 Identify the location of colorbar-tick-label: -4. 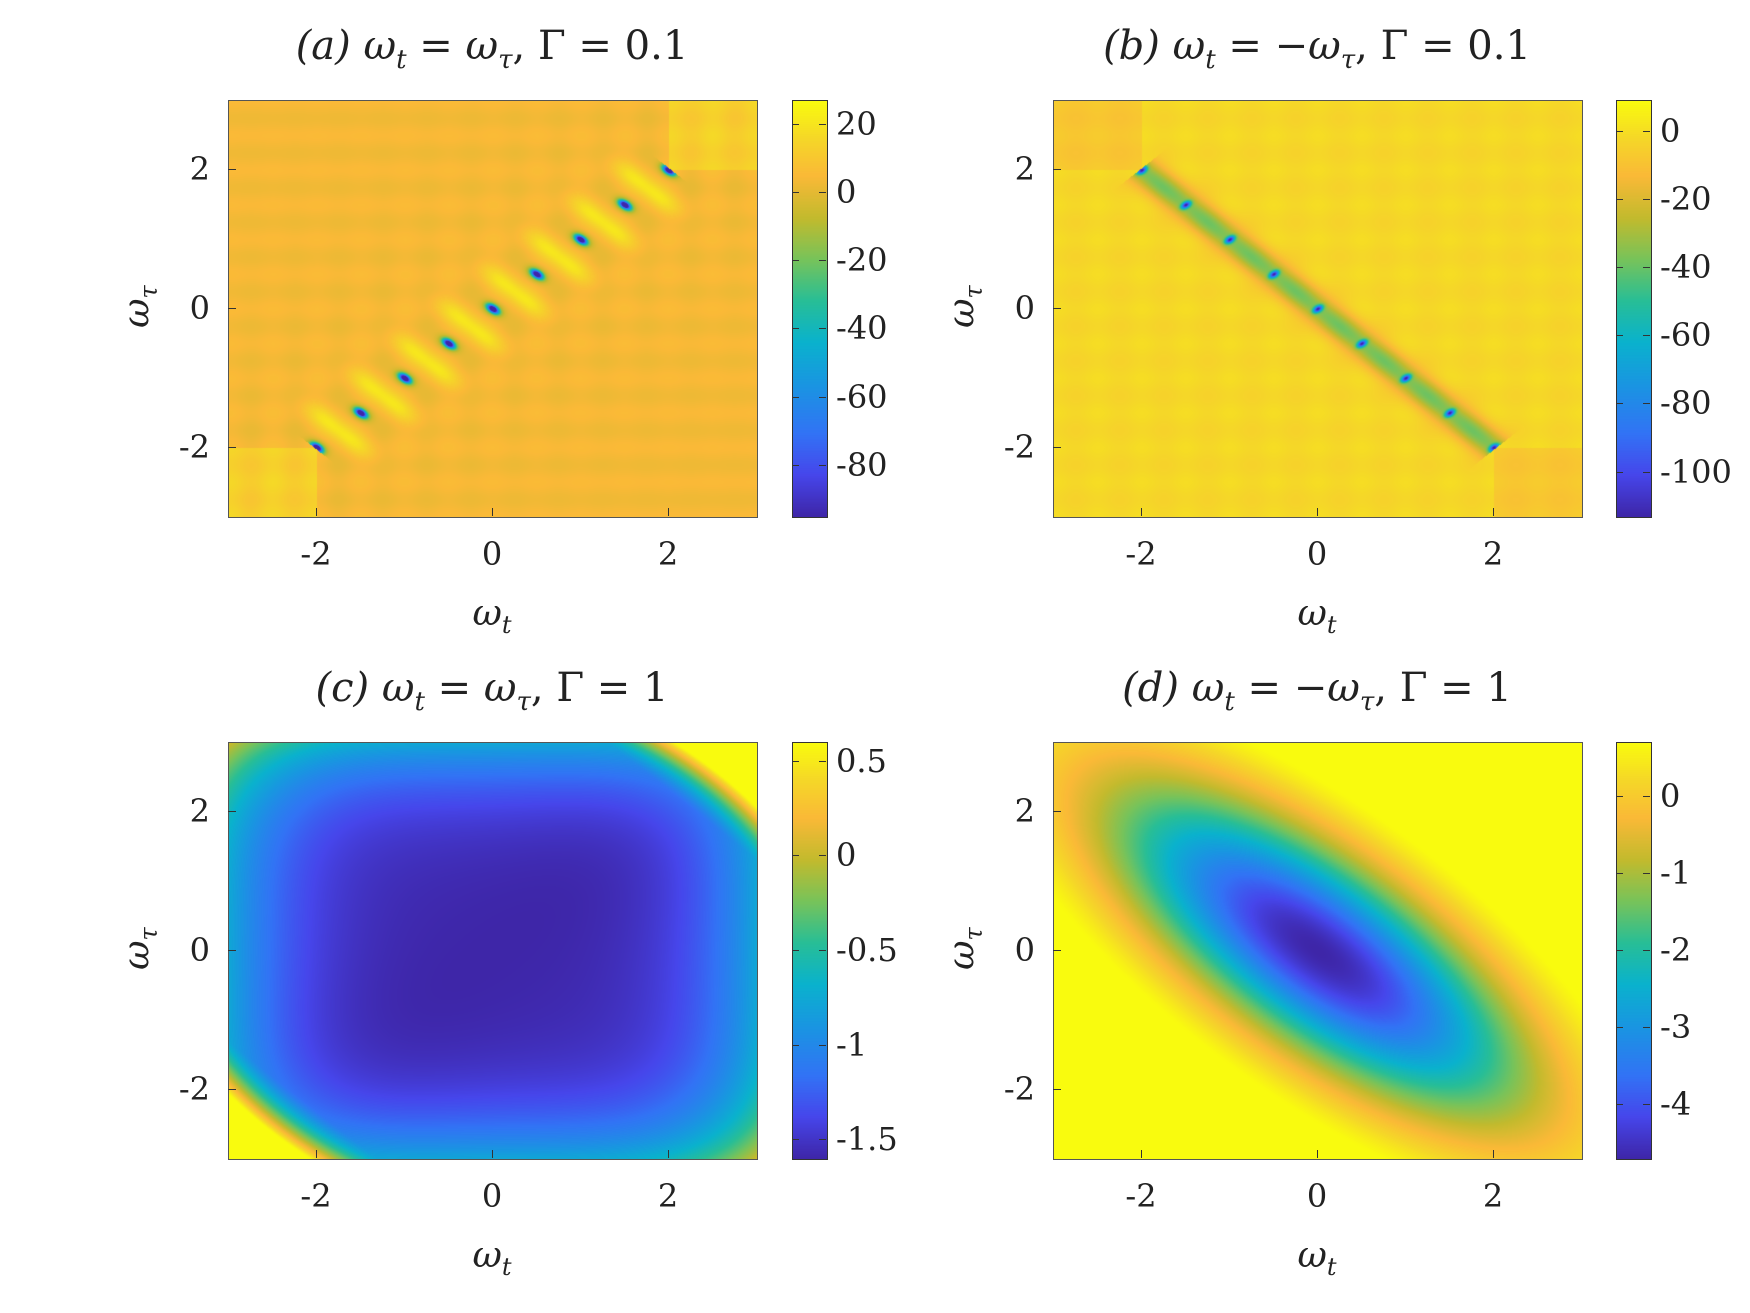
(1676, 1104).